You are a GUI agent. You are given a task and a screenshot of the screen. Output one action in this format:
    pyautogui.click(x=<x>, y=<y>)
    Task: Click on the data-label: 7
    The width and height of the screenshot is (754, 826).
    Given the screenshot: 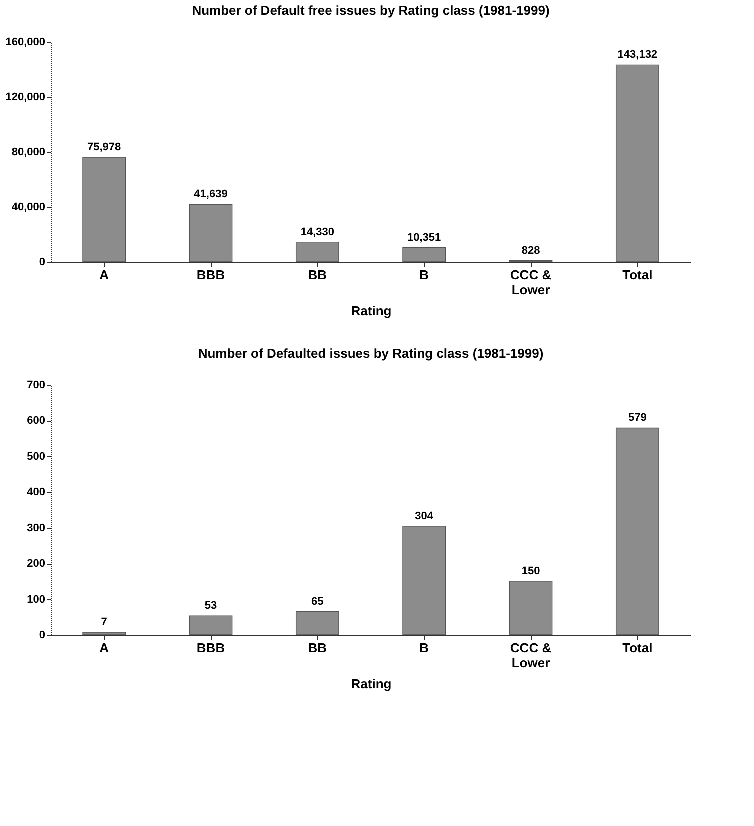 What is the action you would take?
    pyautogui.click(x=104, y=622)
    